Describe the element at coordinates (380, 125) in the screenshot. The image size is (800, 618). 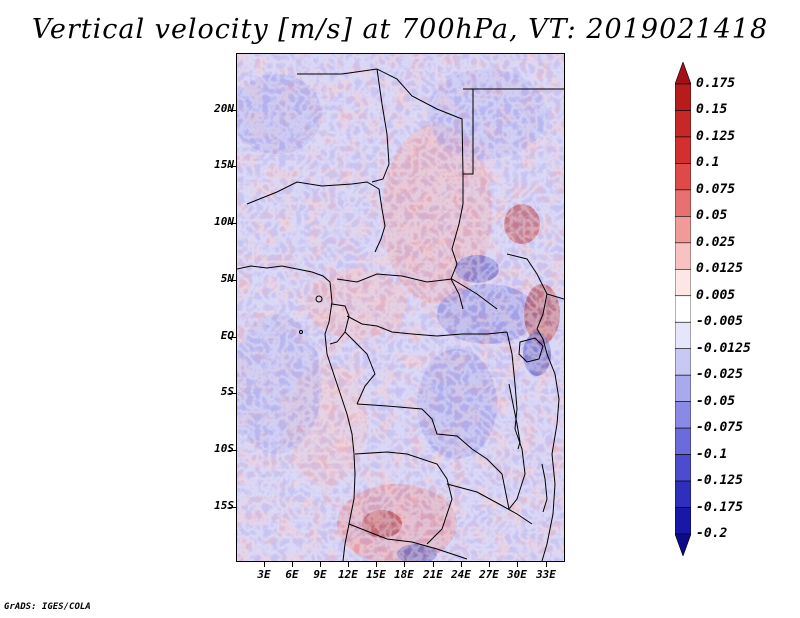
I see `border-nw2` at that location.